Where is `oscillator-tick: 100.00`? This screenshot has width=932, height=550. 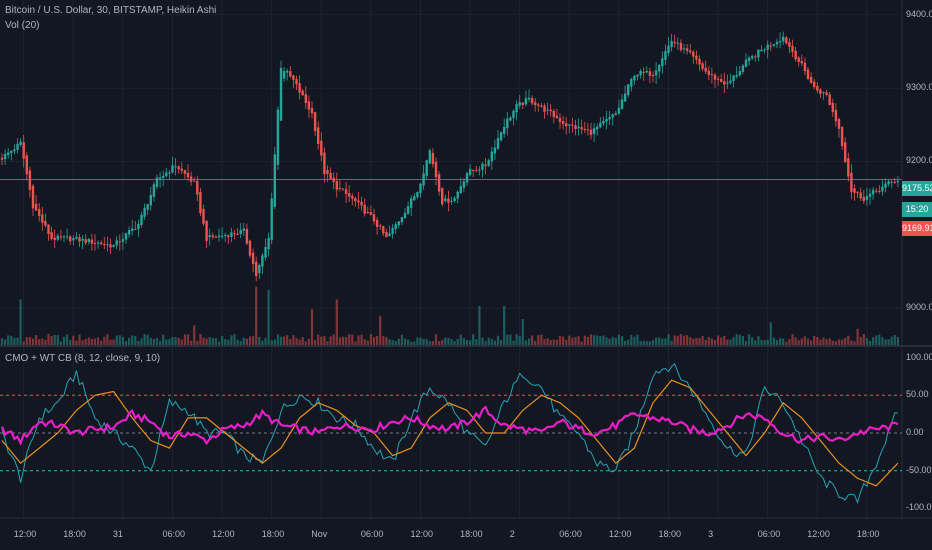 oscillator-tick: 100.00 is located at coordinates (919, 356).